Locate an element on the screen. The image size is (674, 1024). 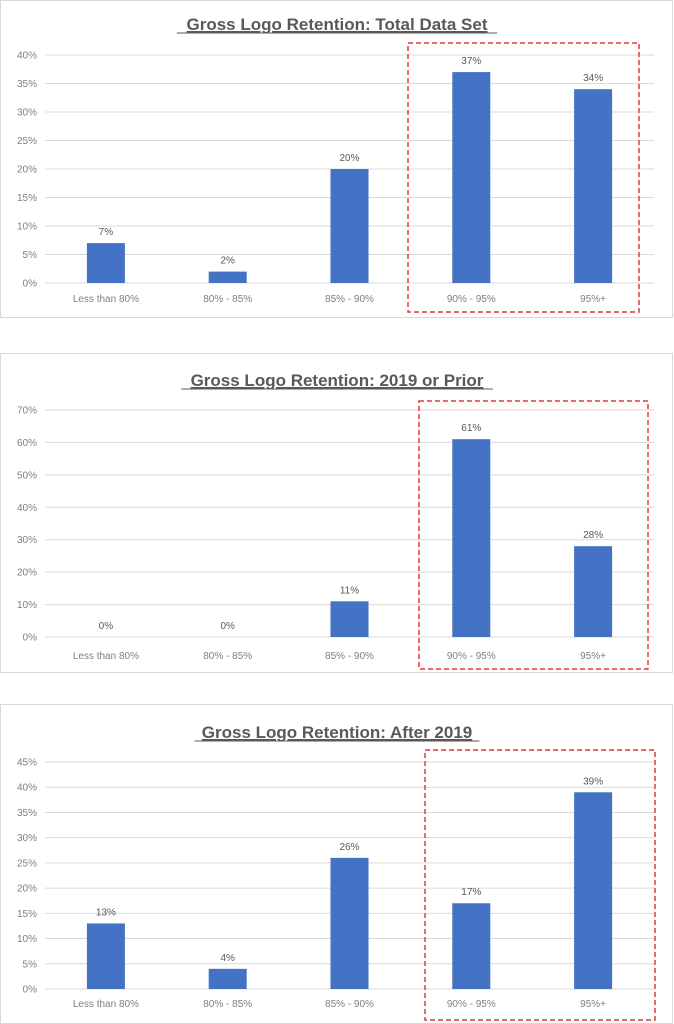
data-label: 26% is located at coordinates (349, 847).